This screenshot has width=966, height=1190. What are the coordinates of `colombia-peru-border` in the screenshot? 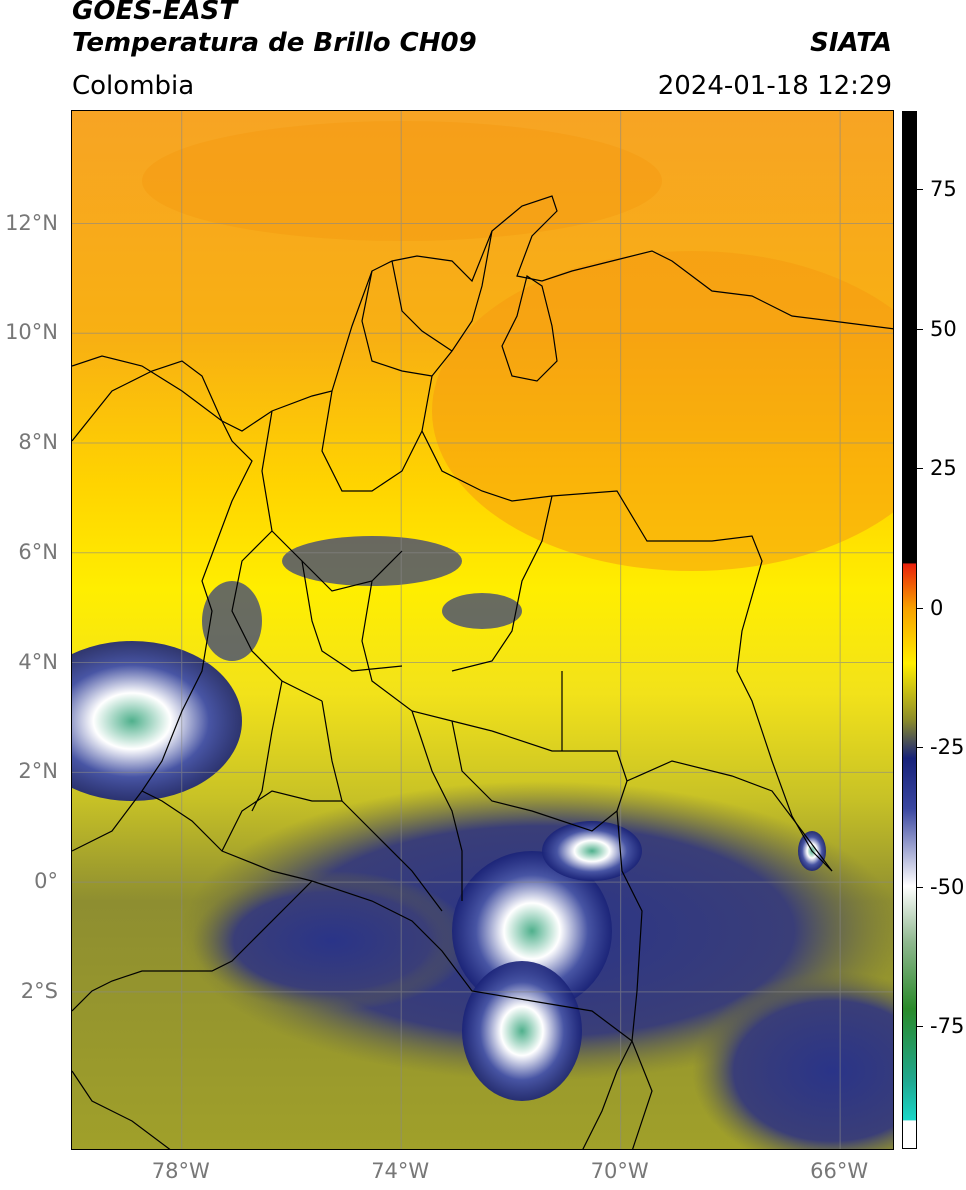 It's located at (387, 916).